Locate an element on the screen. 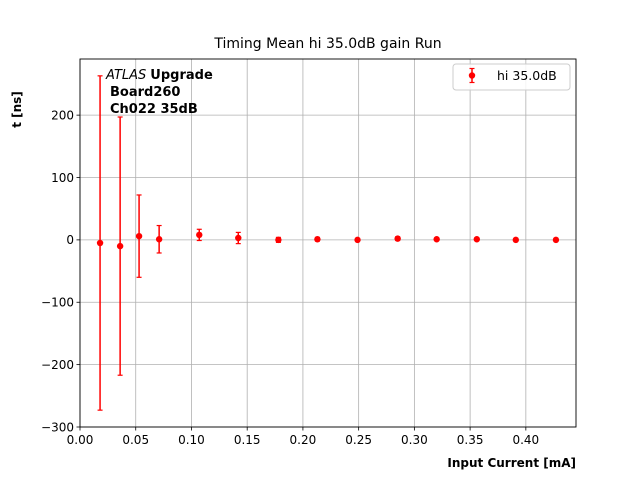  x-tick-label: 0.25 is located at coordinates (358, 440).